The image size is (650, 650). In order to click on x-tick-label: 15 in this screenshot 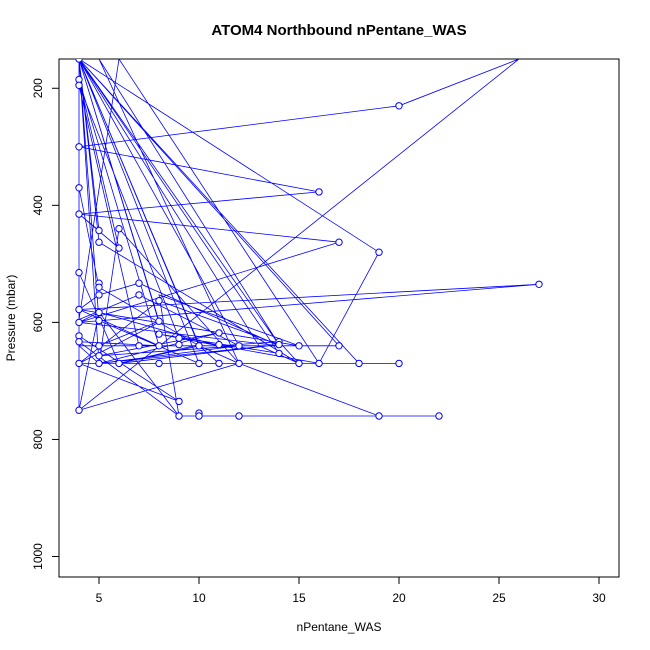, I will do `click(299, 598)`.